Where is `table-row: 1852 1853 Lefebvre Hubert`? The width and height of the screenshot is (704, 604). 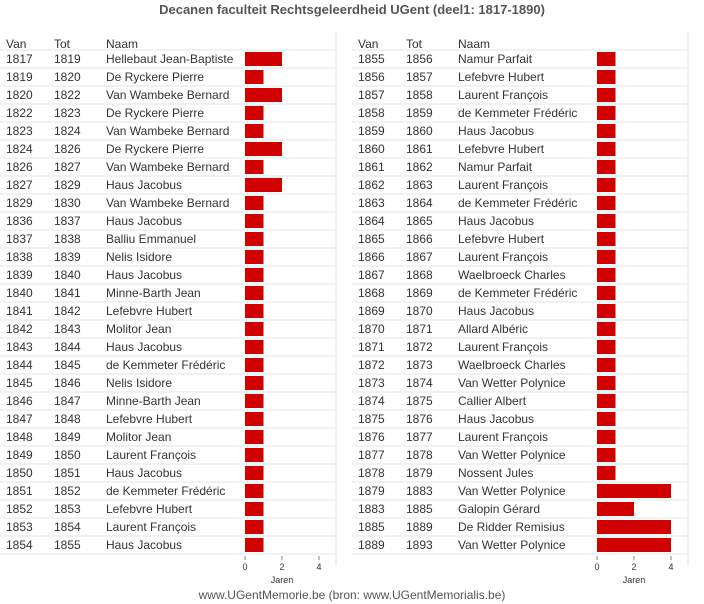 table-row: 1852 1853 Lefebvre Hubert is located at coordinates (135, 509).